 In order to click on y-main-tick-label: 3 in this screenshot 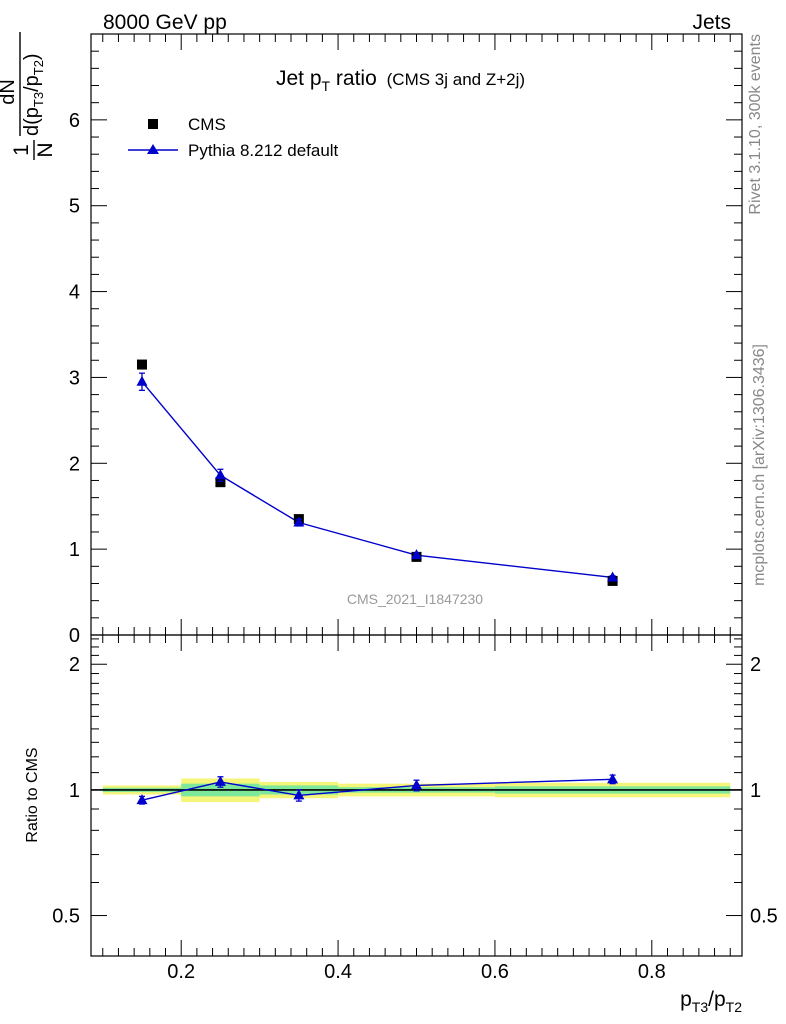, I will do `click(74, 378)`.